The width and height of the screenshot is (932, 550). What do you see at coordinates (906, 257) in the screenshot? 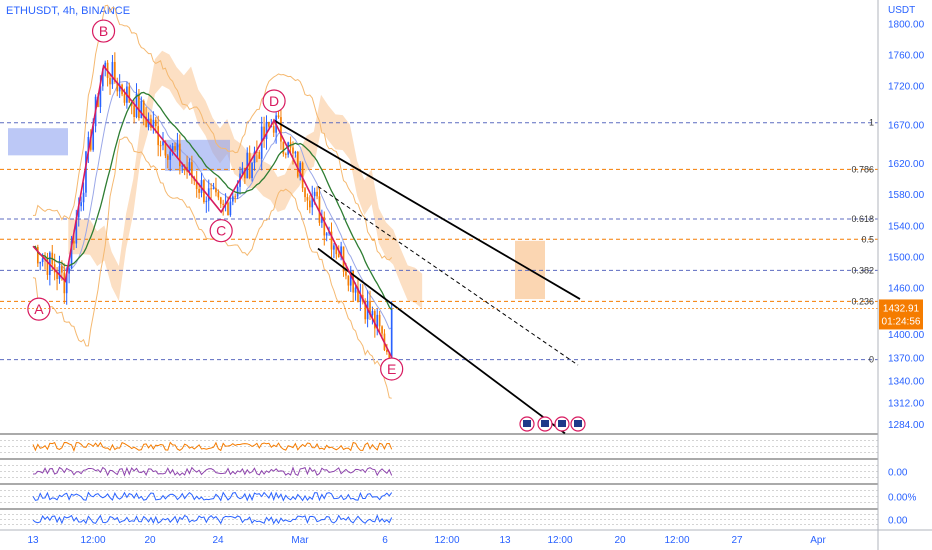
I see `price-tick-label: 1500.00` at bounding box center [906, 257].